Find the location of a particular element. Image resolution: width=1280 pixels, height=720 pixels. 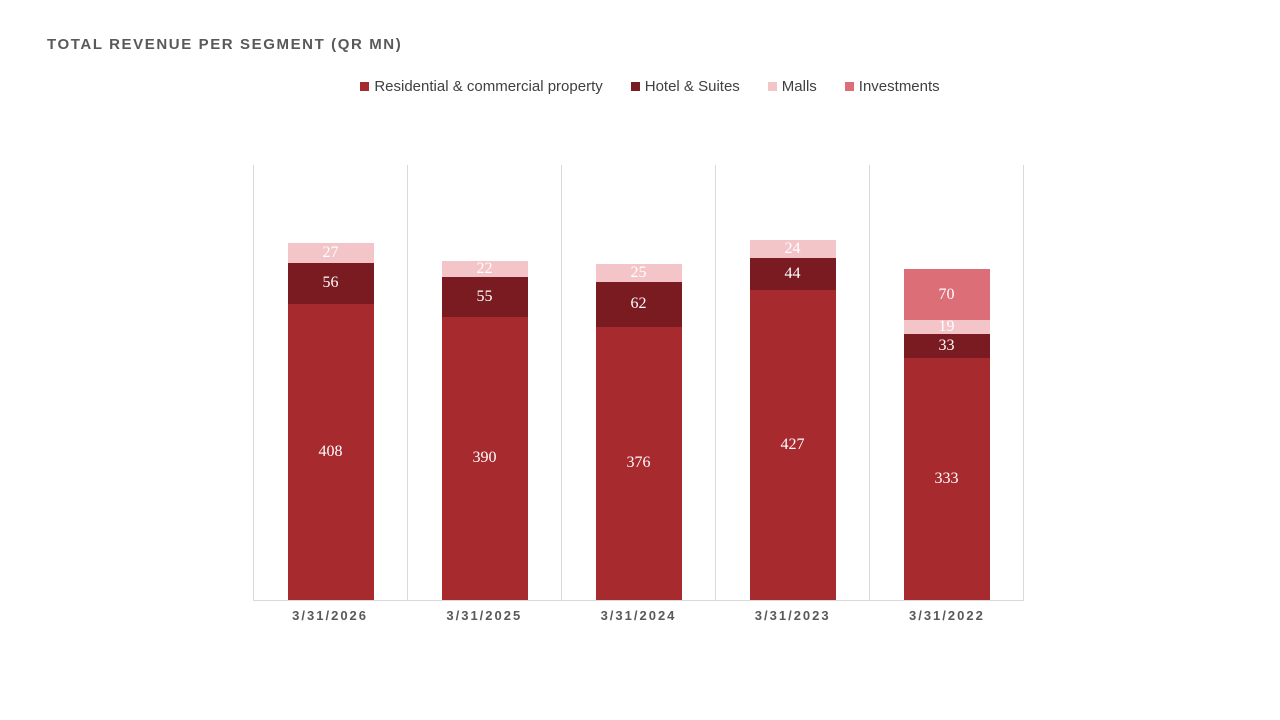

segment-value-label: 25 is located at coordinates (638, 272).